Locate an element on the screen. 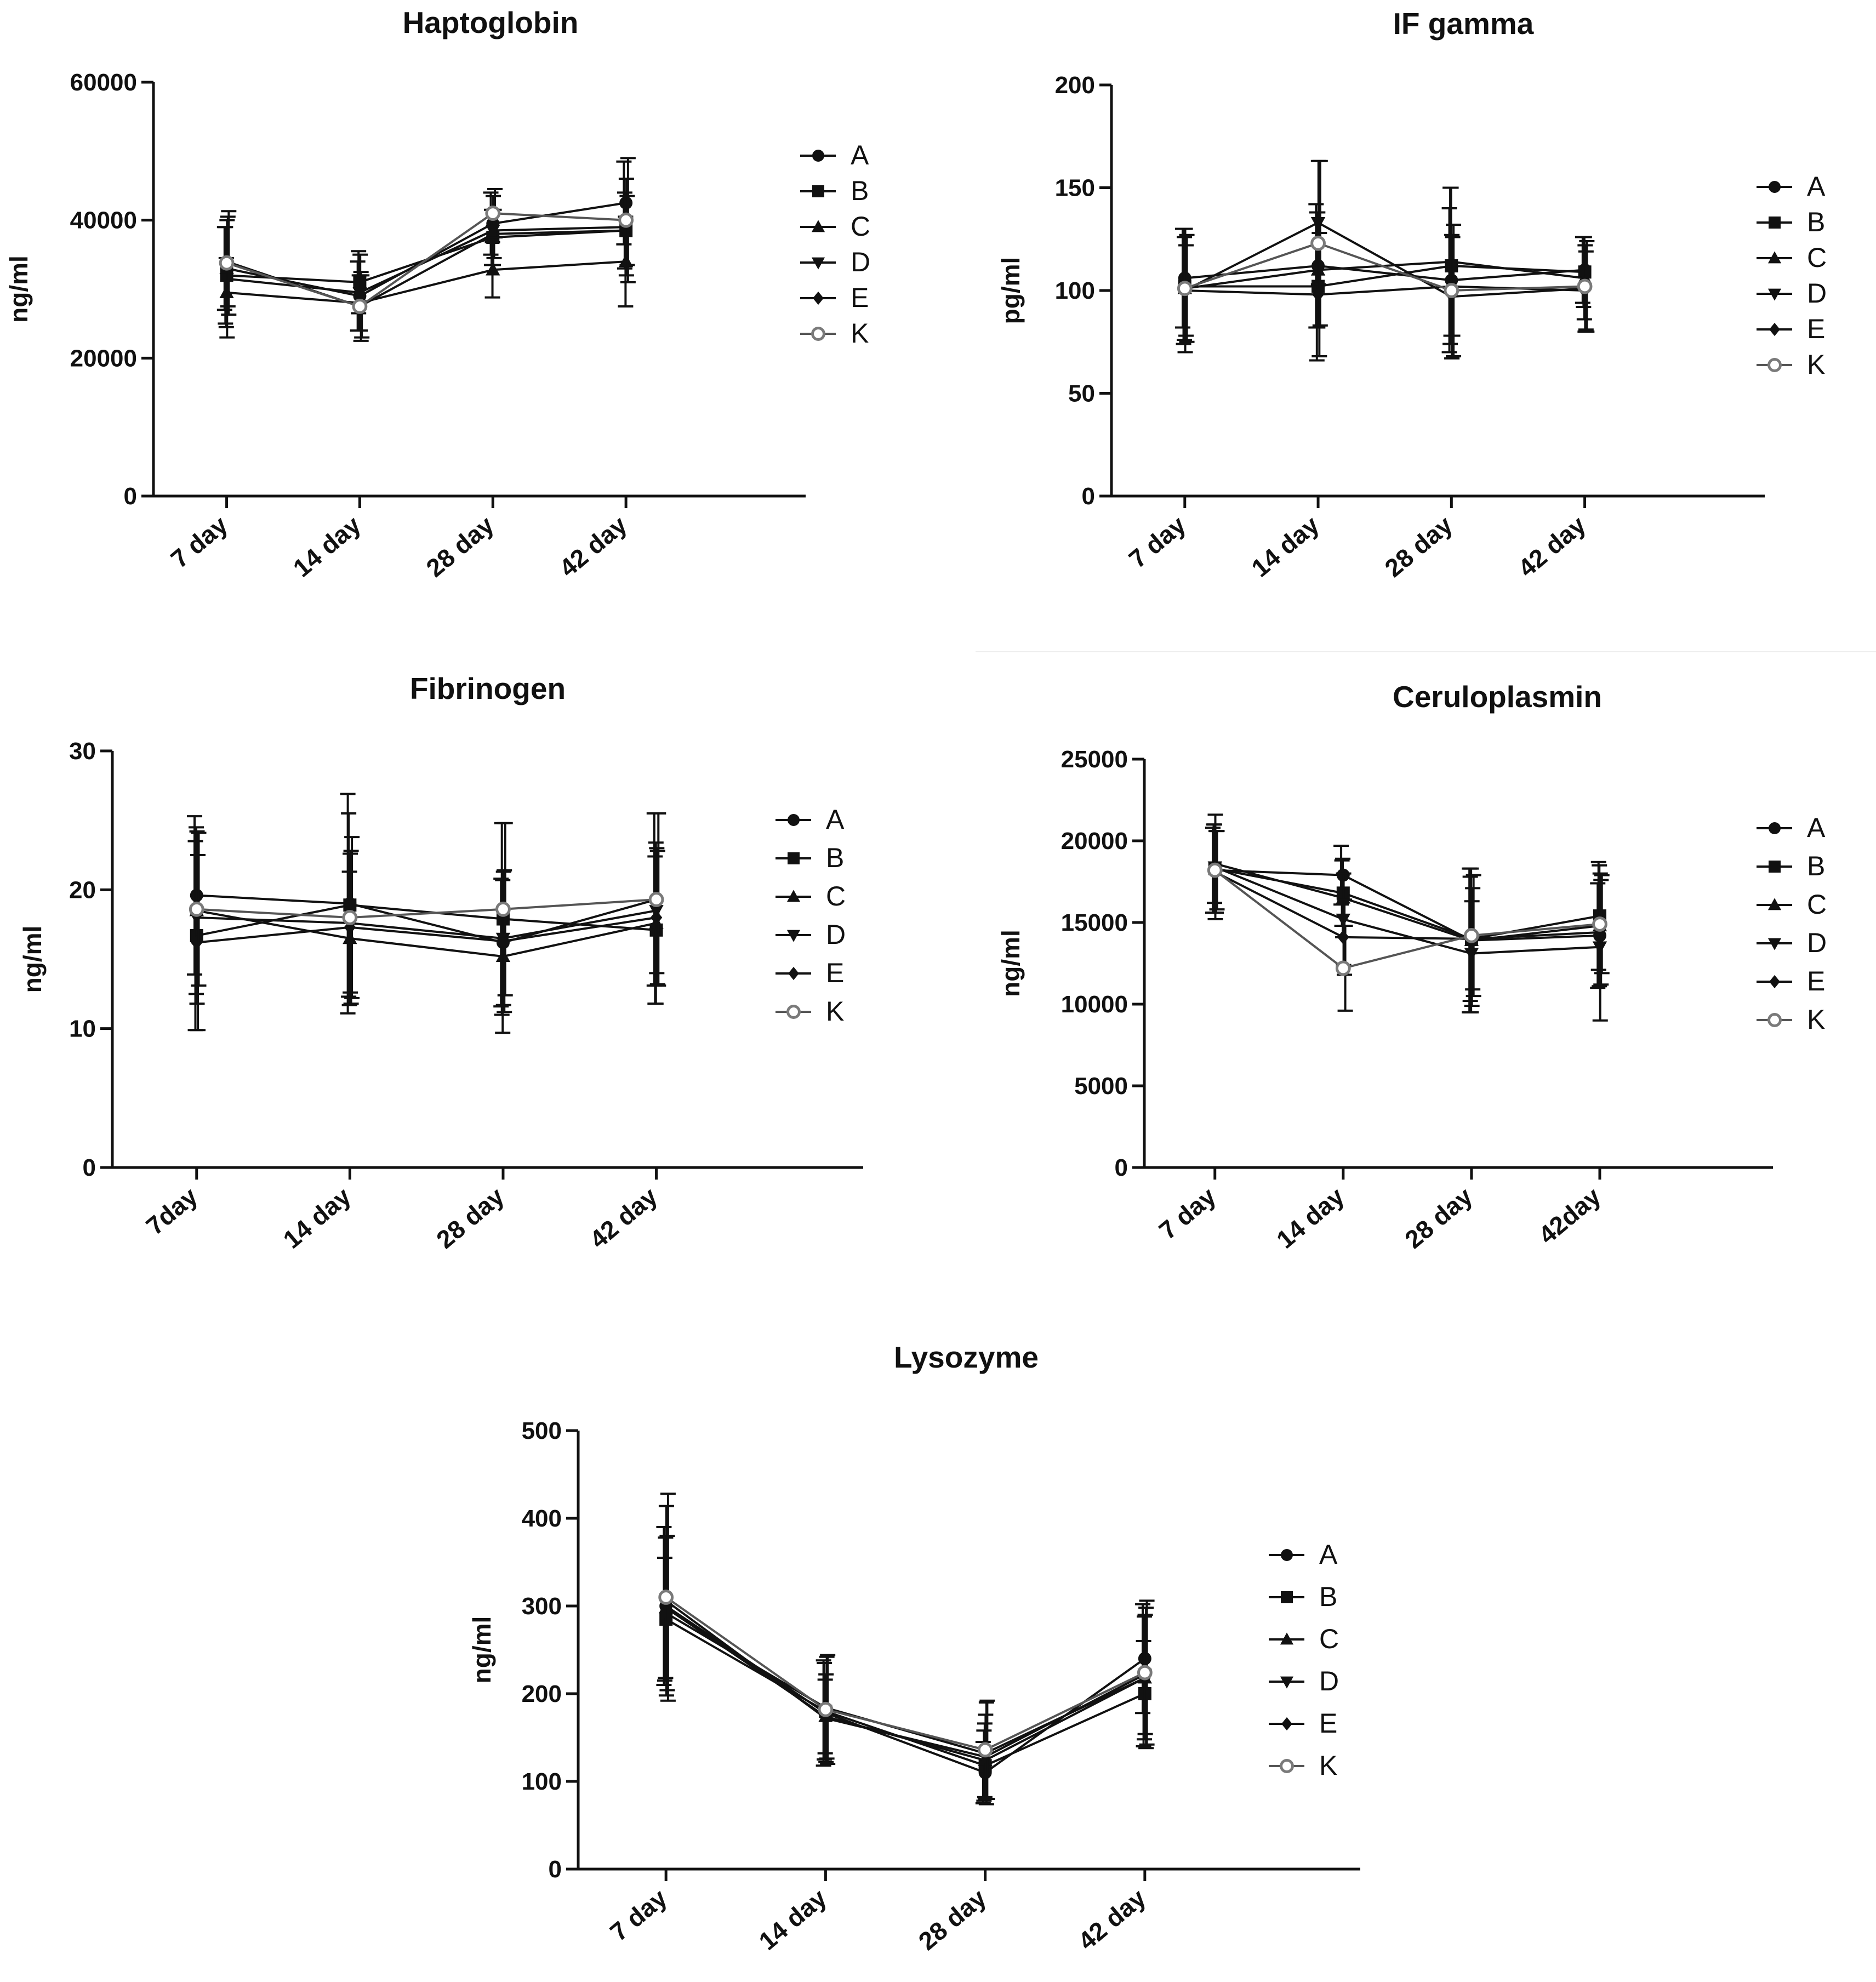 Image resolution: width=1876 pixels, height=1982 pixels. y-tick-label: 500 is located at coordinates (542, 1430).